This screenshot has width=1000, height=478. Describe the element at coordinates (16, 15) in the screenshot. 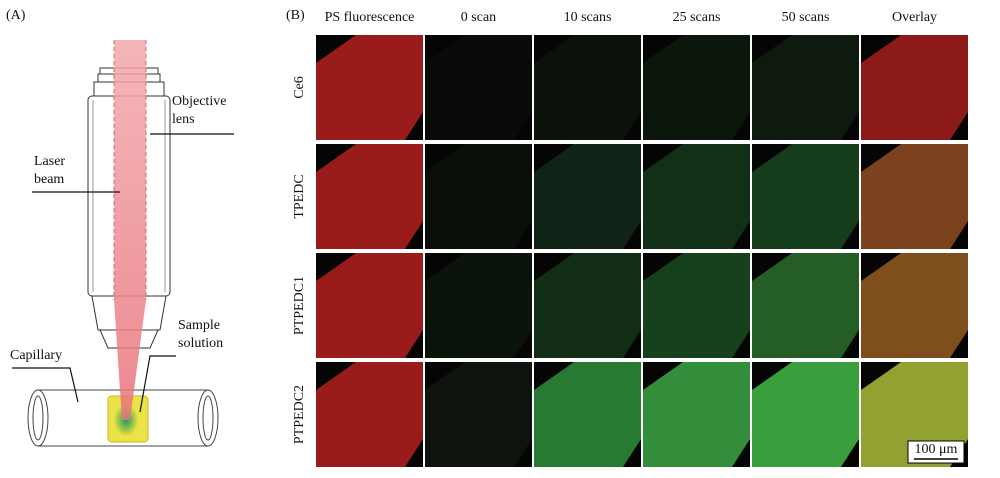

I see `panel-label: (A)` at that location.